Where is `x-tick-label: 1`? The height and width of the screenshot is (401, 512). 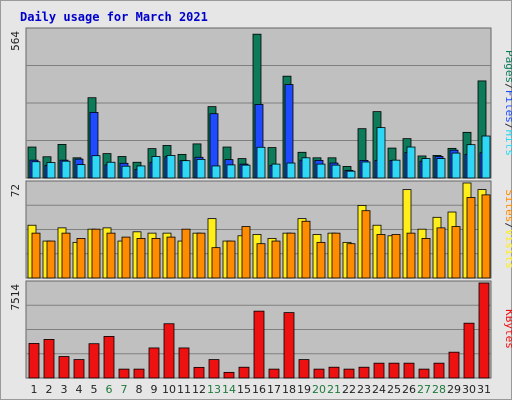
x-tick-label: 1 is located at coordinates (34, 389).